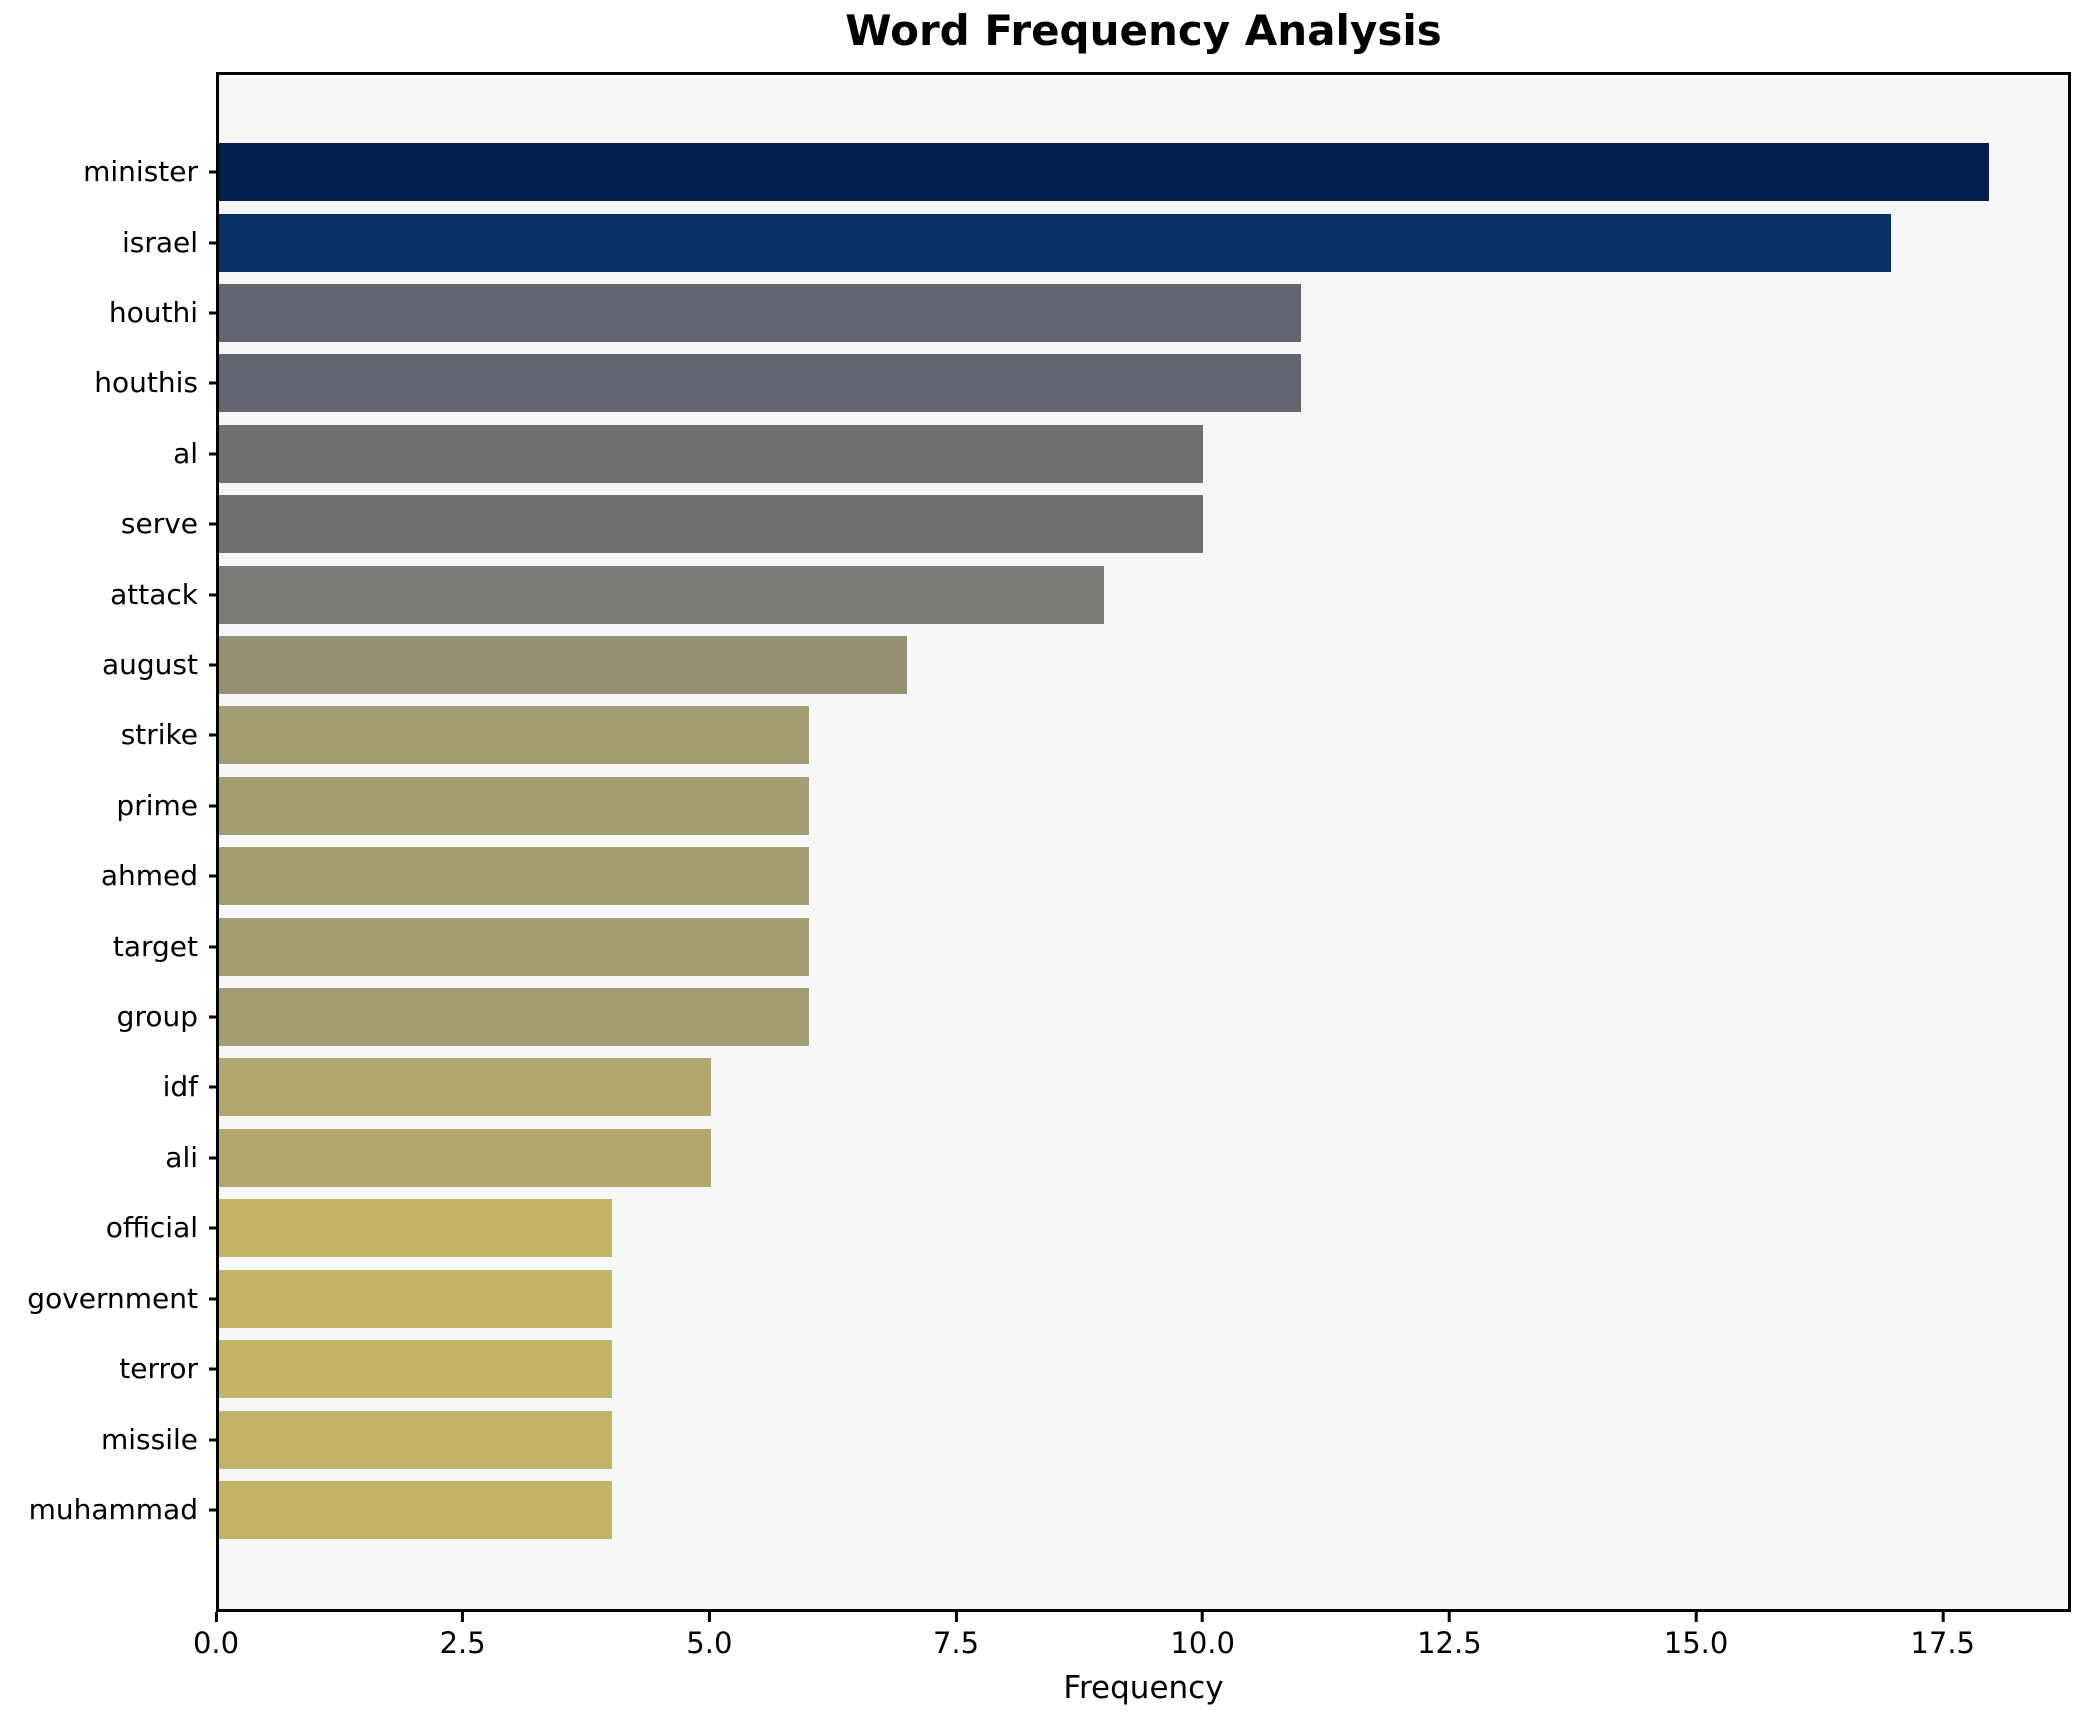 This screenshot has height=1722, width=2095. Describe the element at coordinates (159, 242) in the screenshot. I see `y-tick-label: israel` at that location.